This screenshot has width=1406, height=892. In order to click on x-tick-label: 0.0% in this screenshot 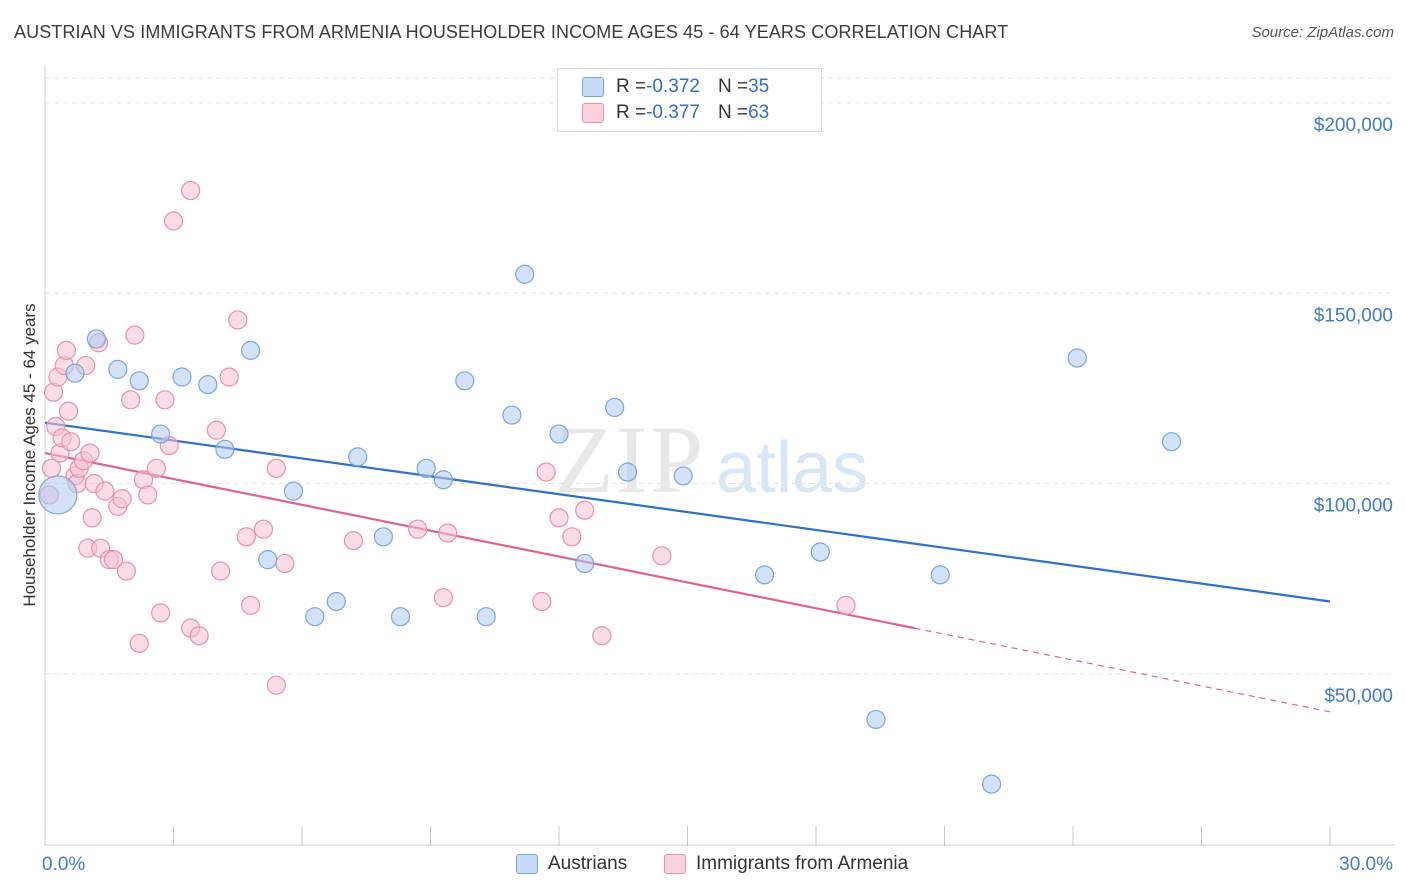, I will do `click(63, 864)`.